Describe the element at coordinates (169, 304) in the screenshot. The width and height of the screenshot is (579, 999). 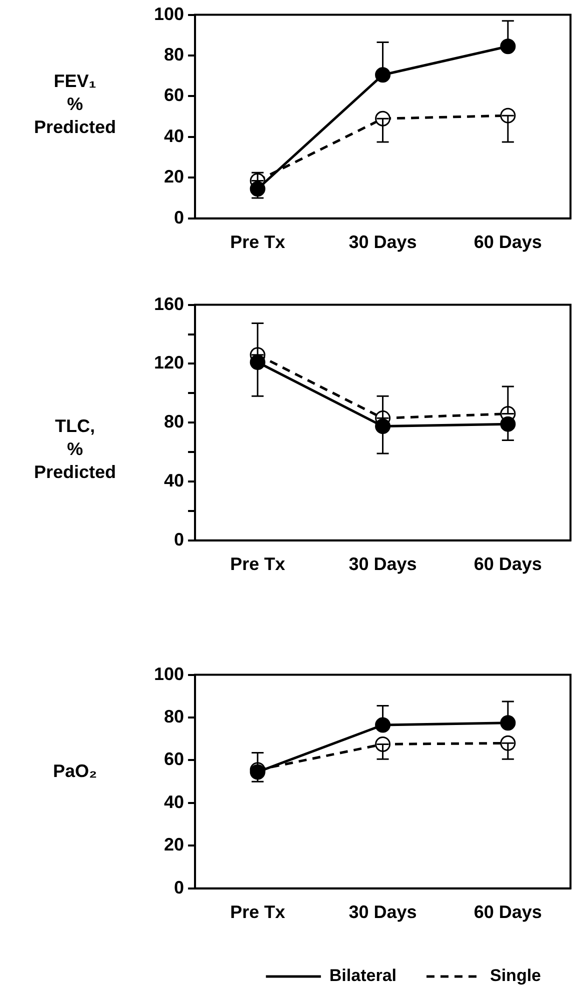
I see `y-tick-label: 160` at that location.